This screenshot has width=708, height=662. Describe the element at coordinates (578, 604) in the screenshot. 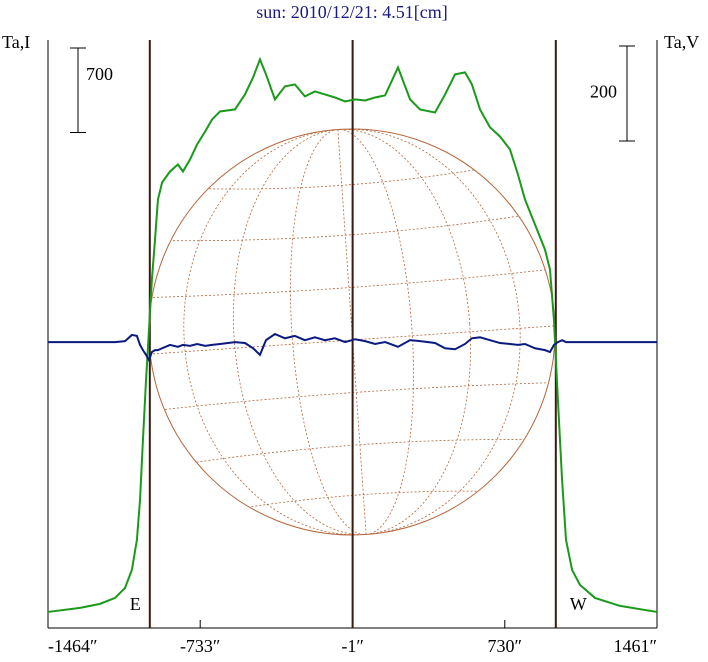

I see `limb-label: W` at that location.